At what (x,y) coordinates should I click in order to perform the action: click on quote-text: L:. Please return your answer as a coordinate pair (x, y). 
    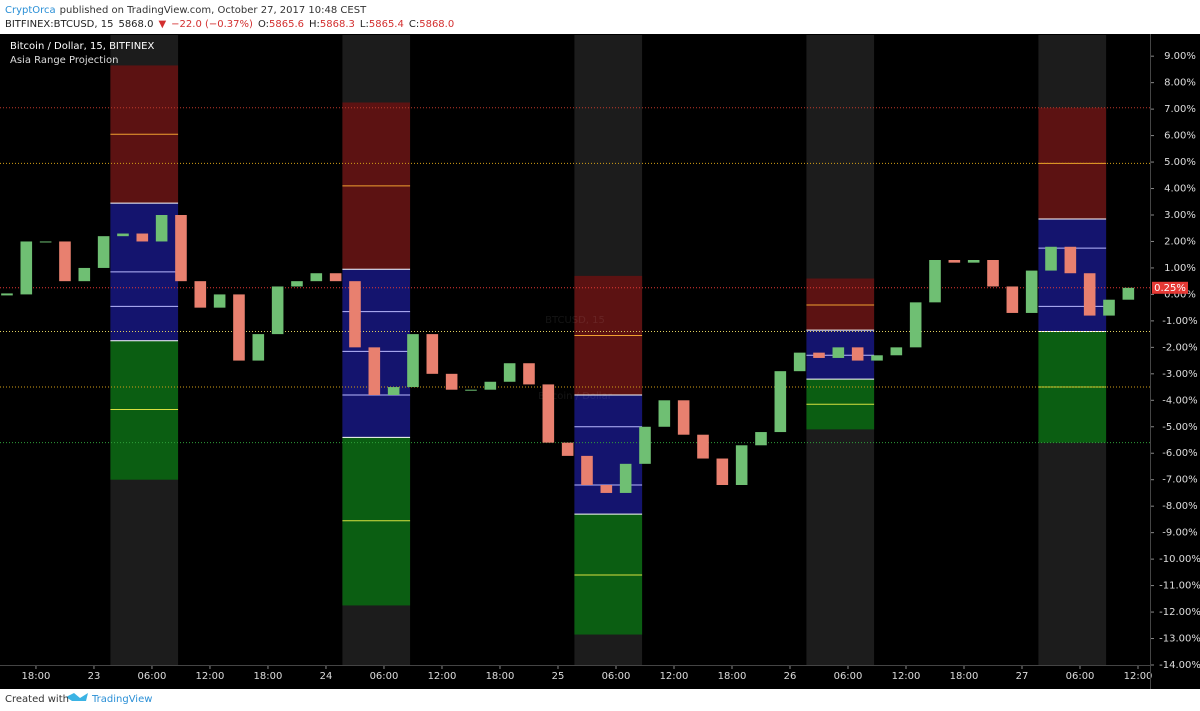
    Looking at the image, I should click on (364, 24).